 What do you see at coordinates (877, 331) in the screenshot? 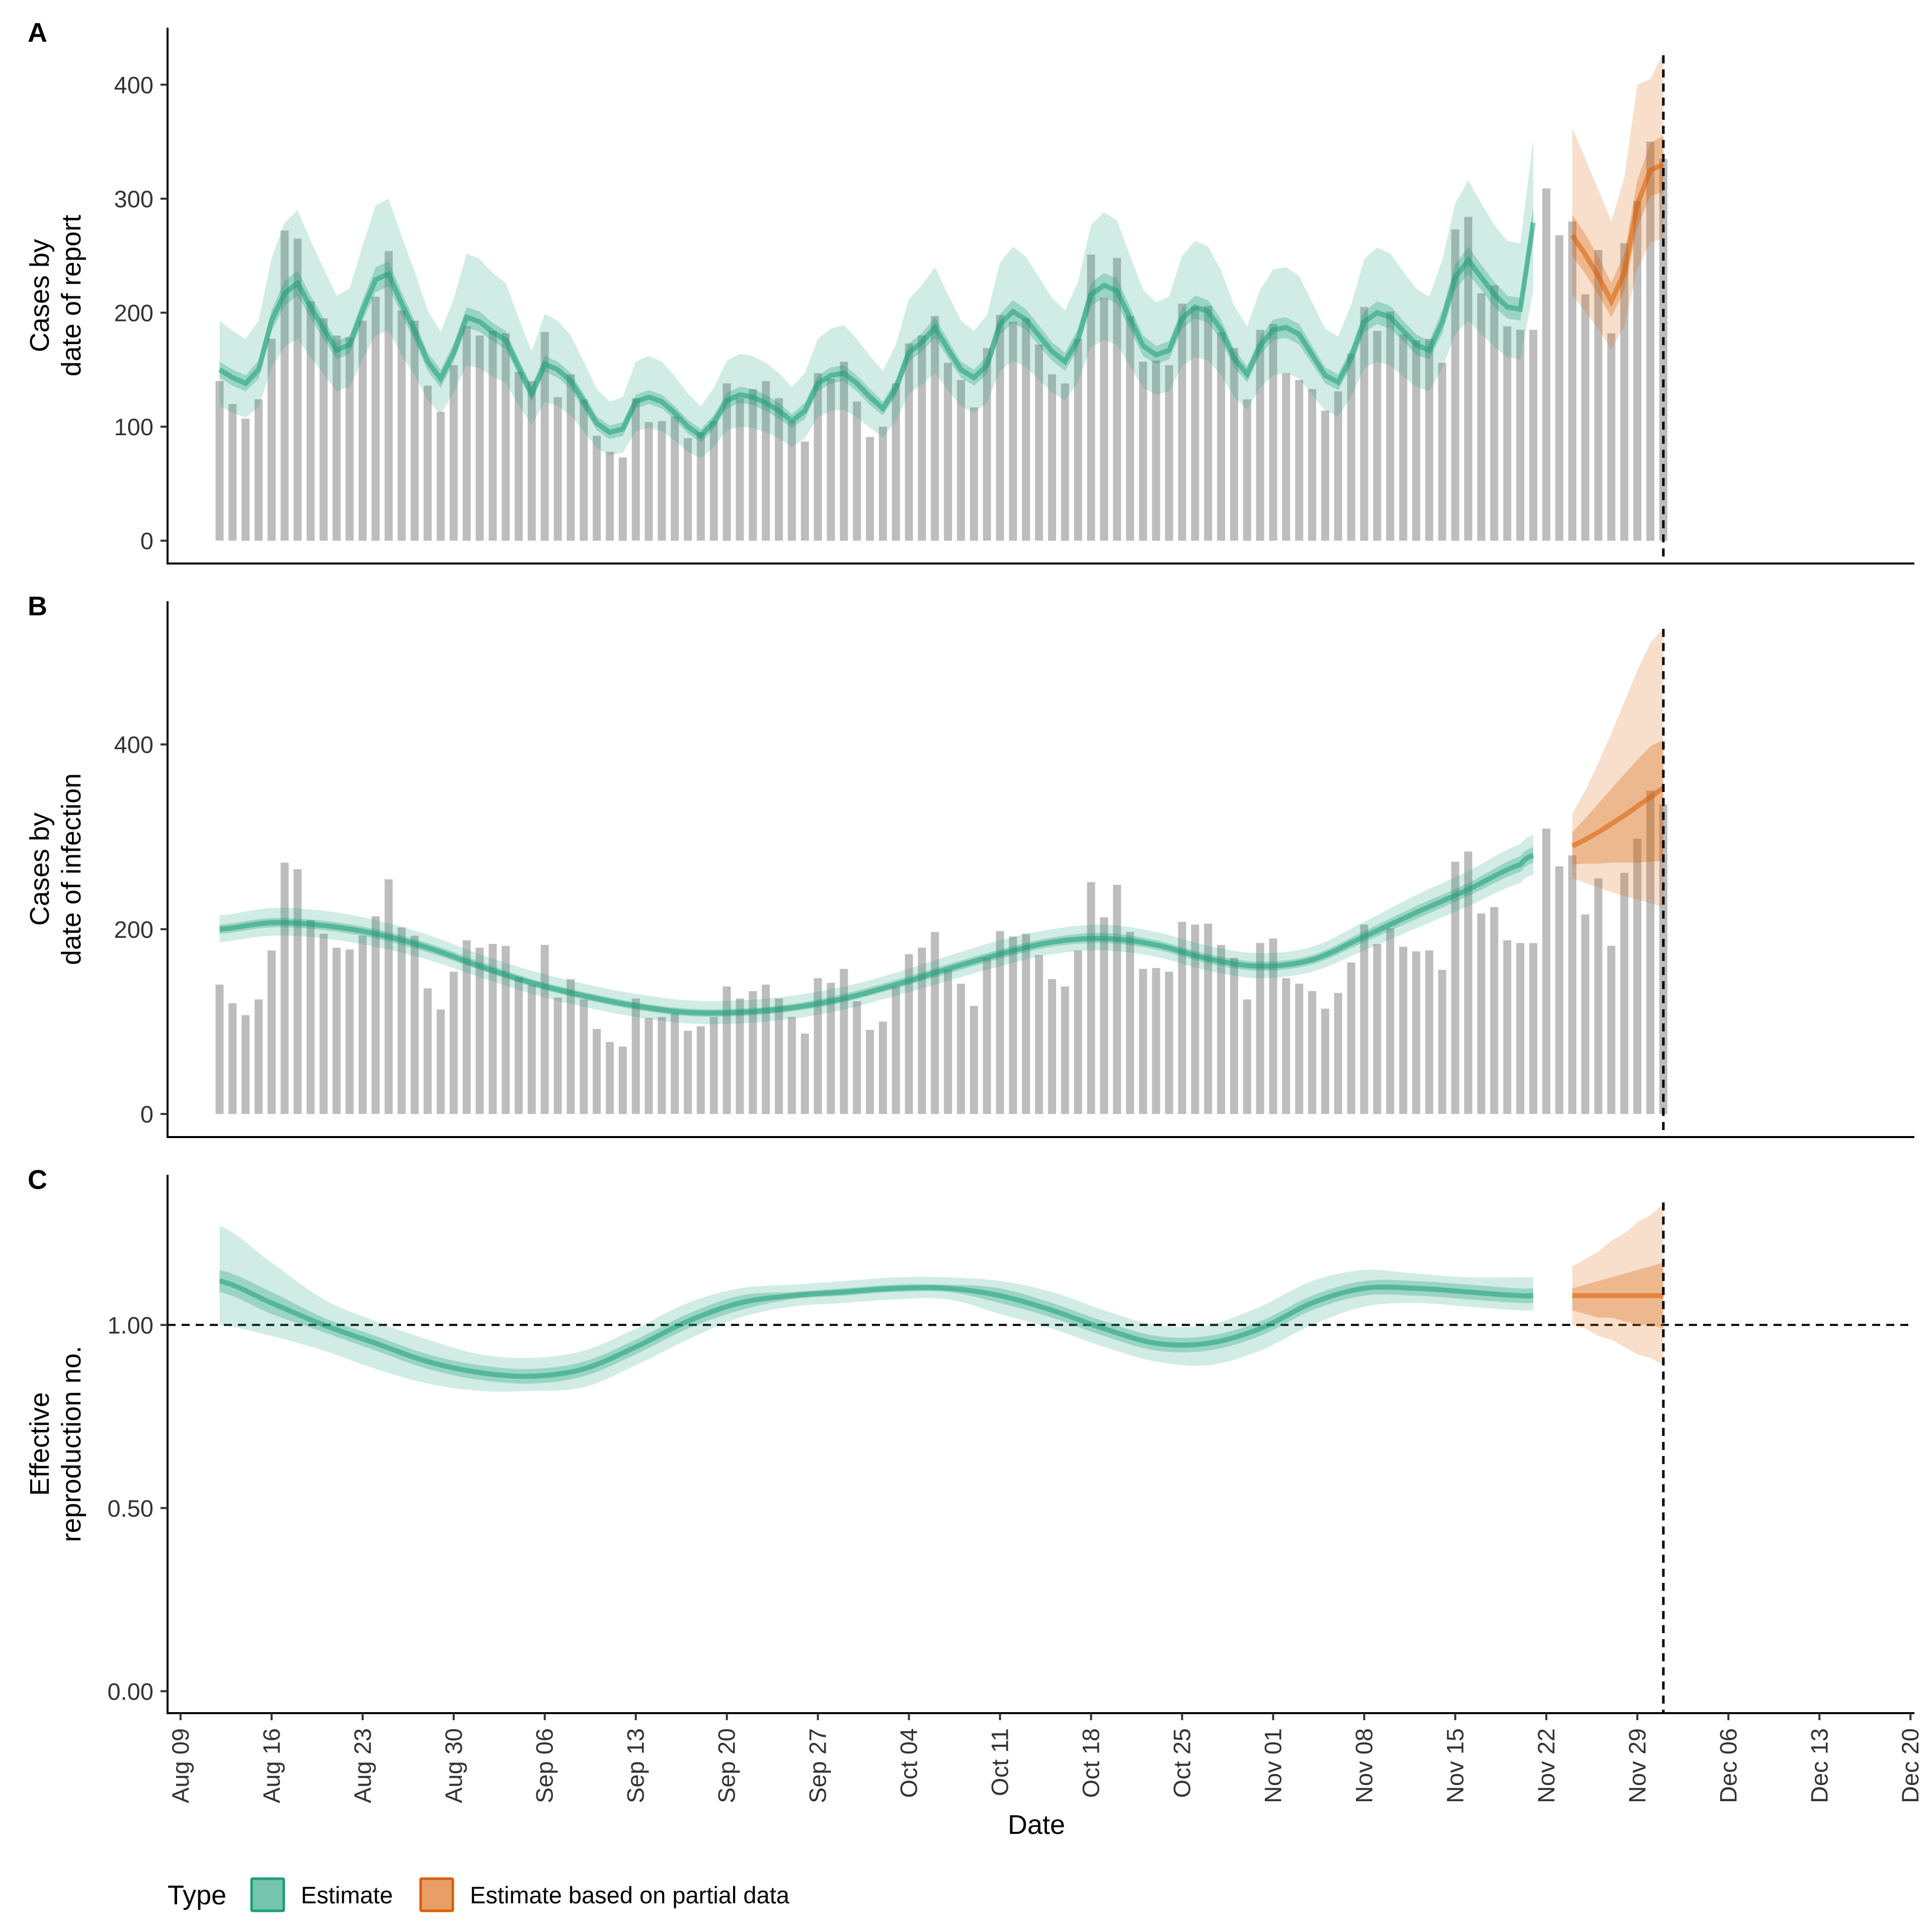
I see `estimate-median-line` at bounding box center [877, 331].